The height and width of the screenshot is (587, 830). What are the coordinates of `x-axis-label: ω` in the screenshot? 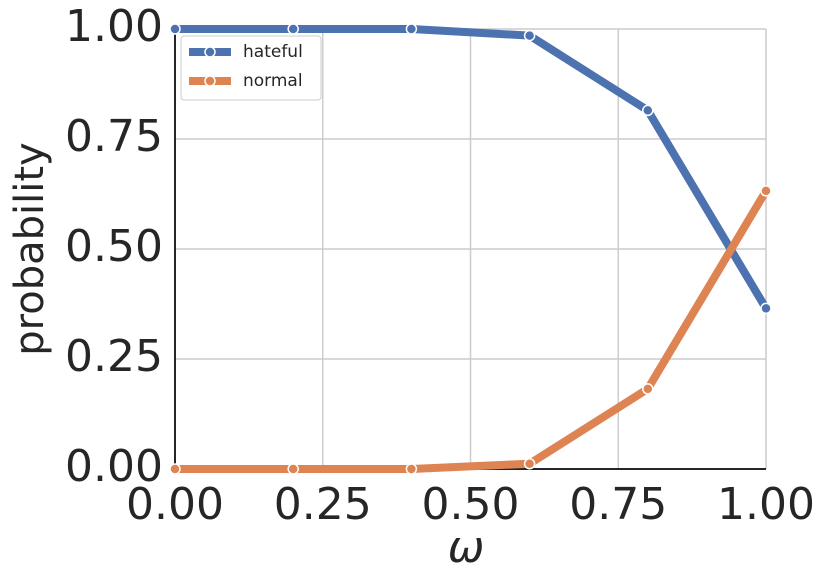 It's located at (466, 547).